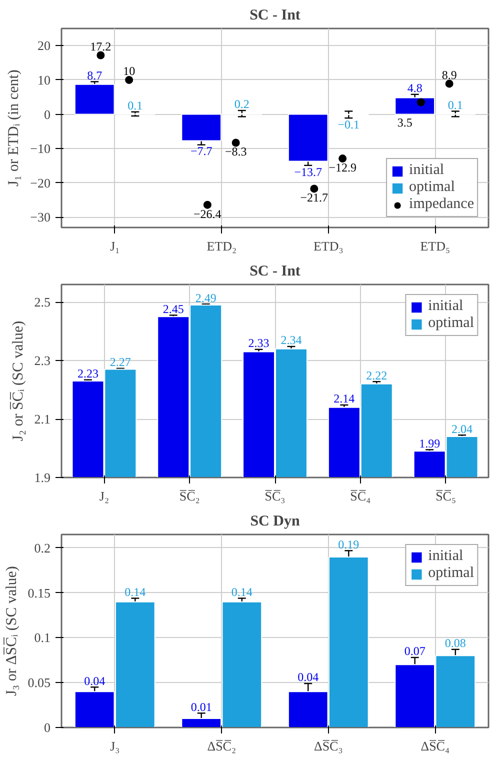  Describe the element at coordinates (259, 343) in the screenshot. I see `data-label: 2.33` at that location.